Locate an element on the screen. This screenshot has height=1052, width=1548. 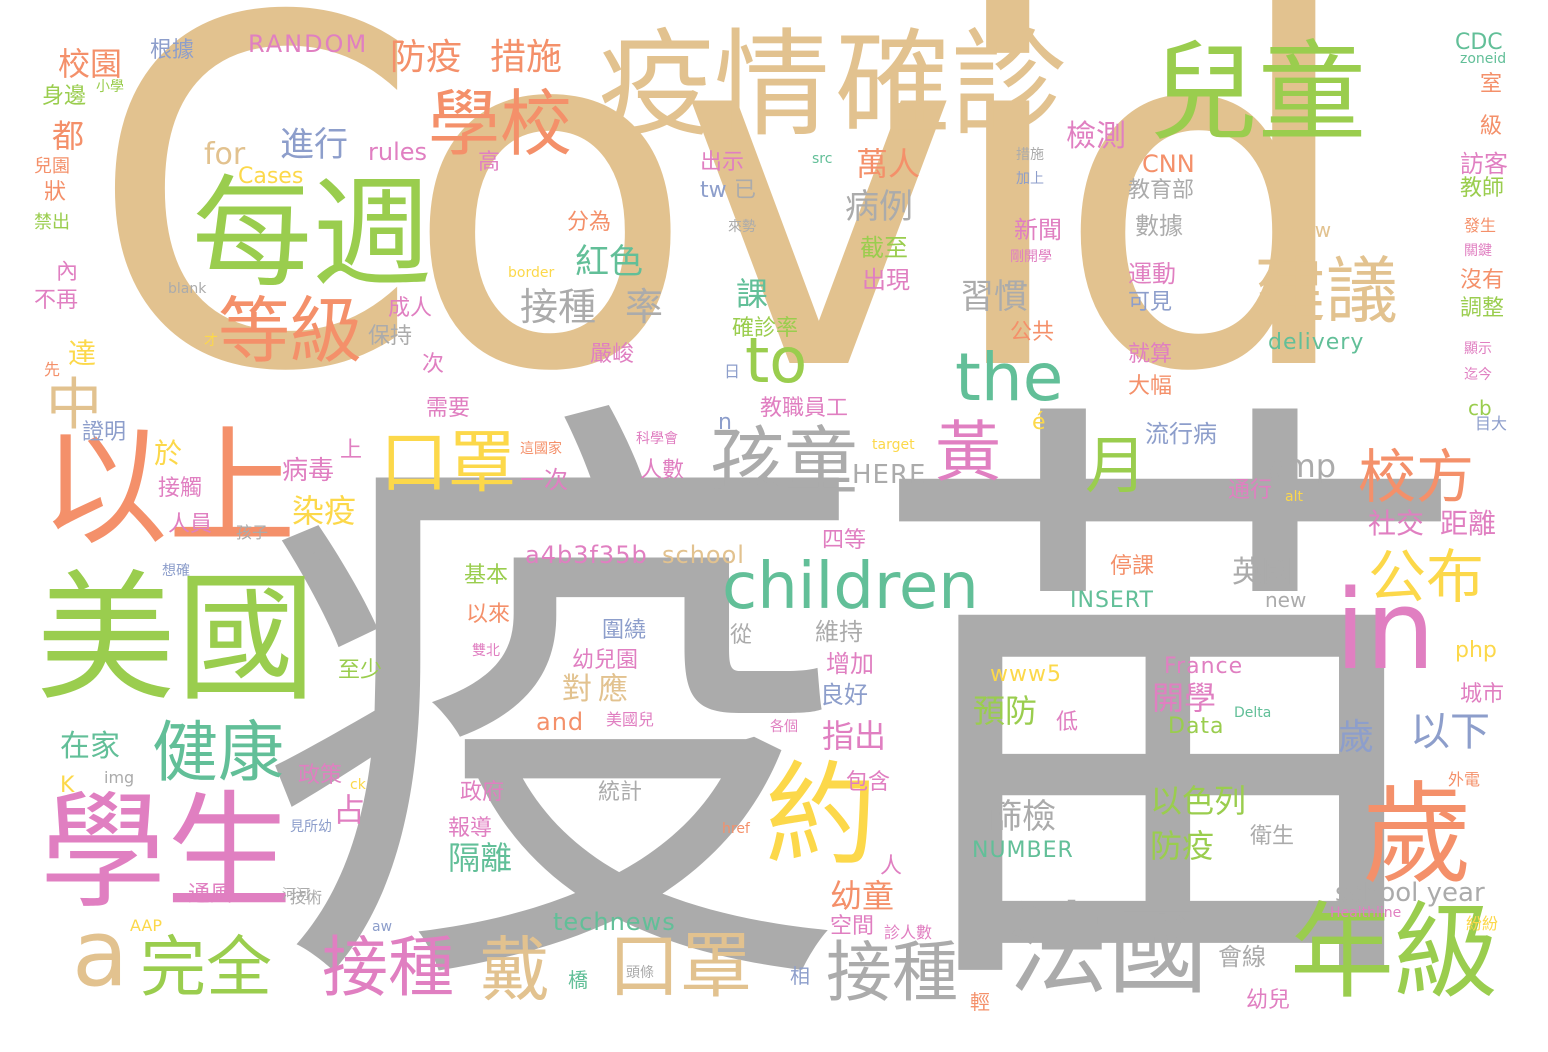
cloud-word: 以色列 is located at coordinates (1198, 801).